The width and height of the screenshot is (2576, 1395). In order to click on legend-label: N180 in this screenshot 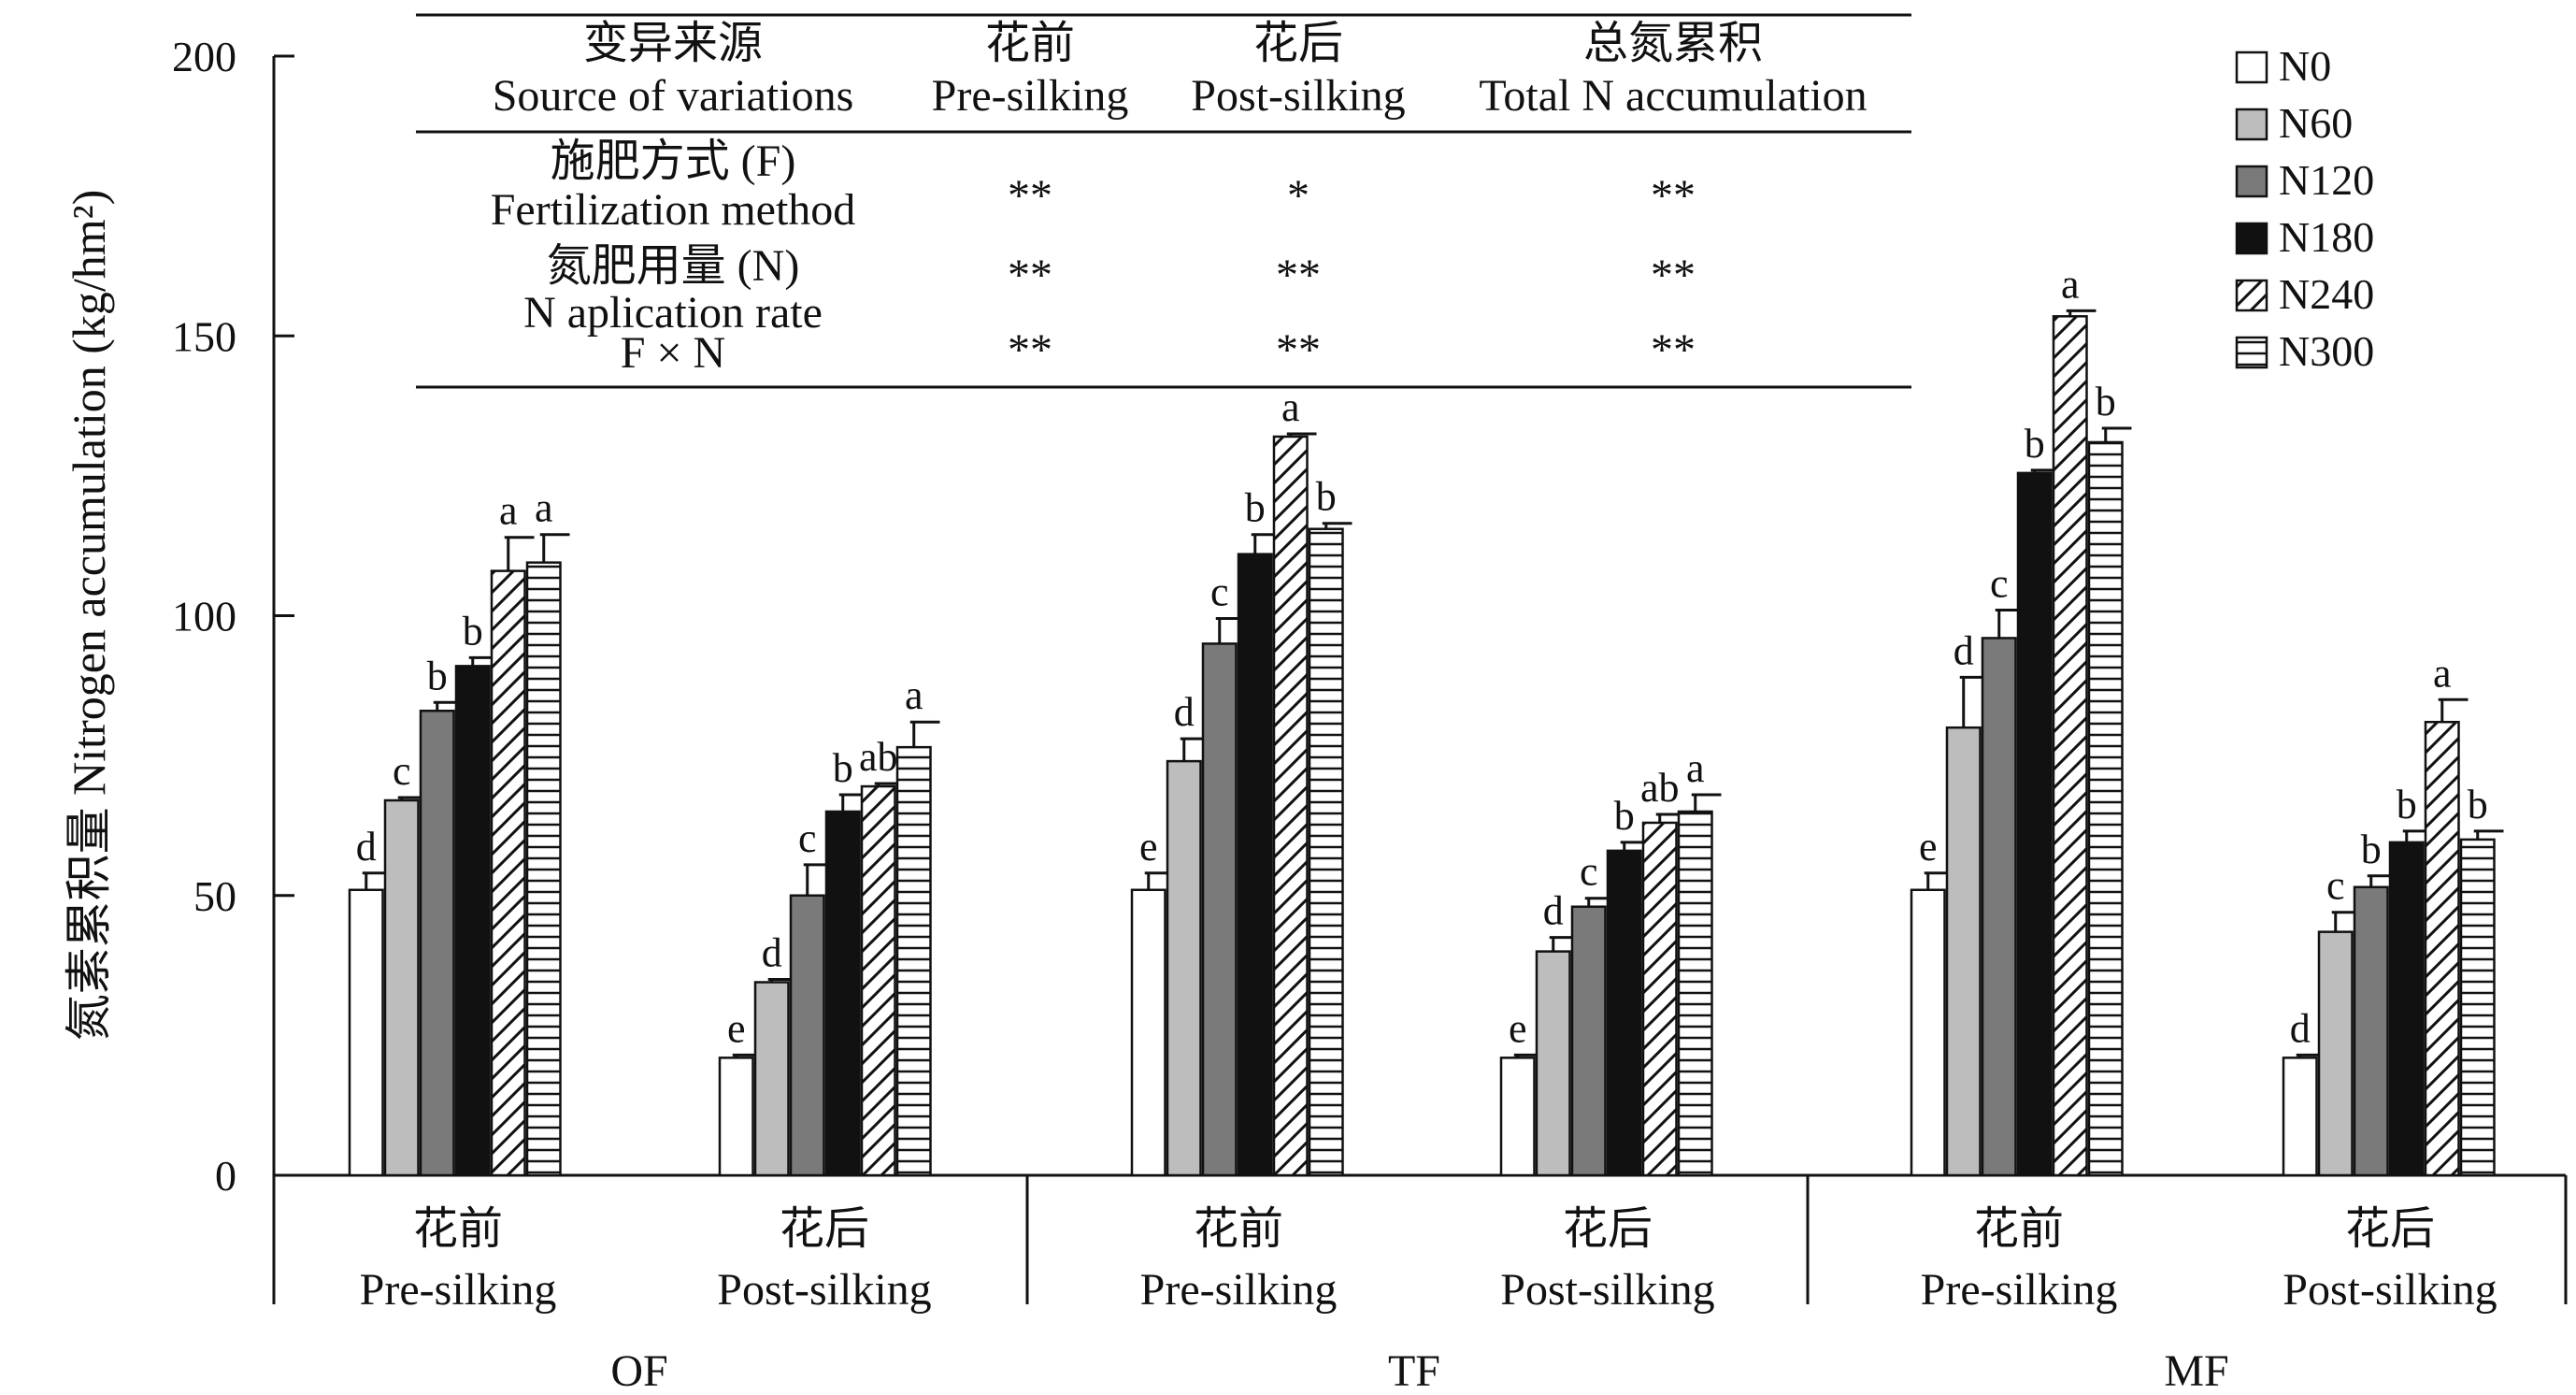, I will do `click(2326, 237)`.